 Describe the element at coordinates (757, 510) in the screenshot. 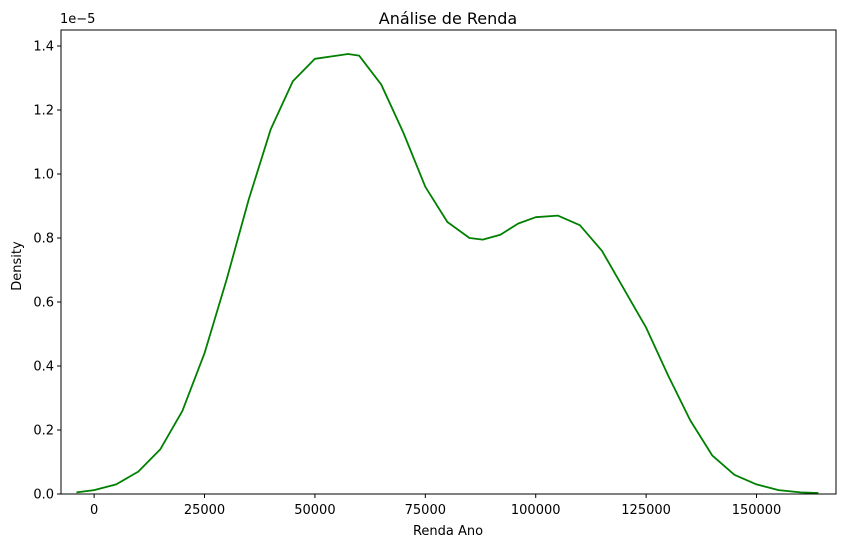

I see `x-tick-label: 150000` at that location.